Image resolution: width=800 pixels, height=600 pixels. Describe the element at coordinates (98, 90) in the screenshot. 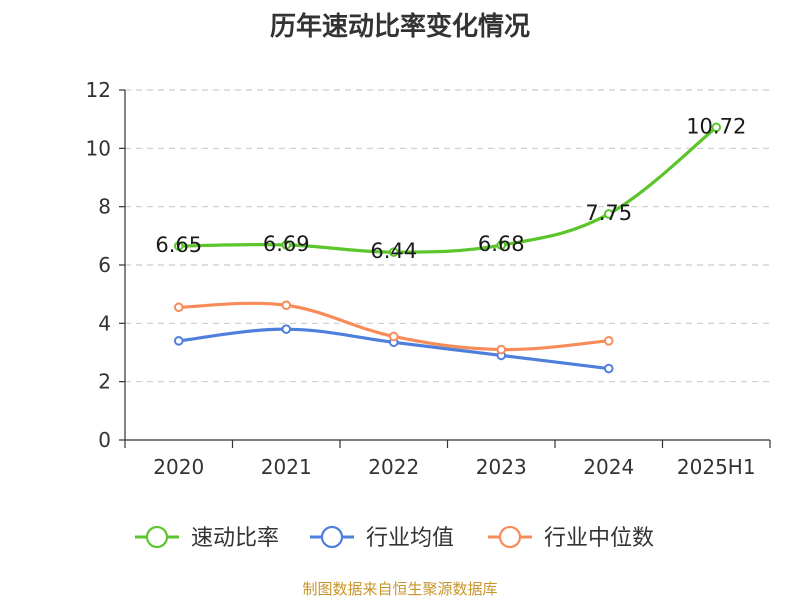

I see `y-tick-label: 12` at that location.